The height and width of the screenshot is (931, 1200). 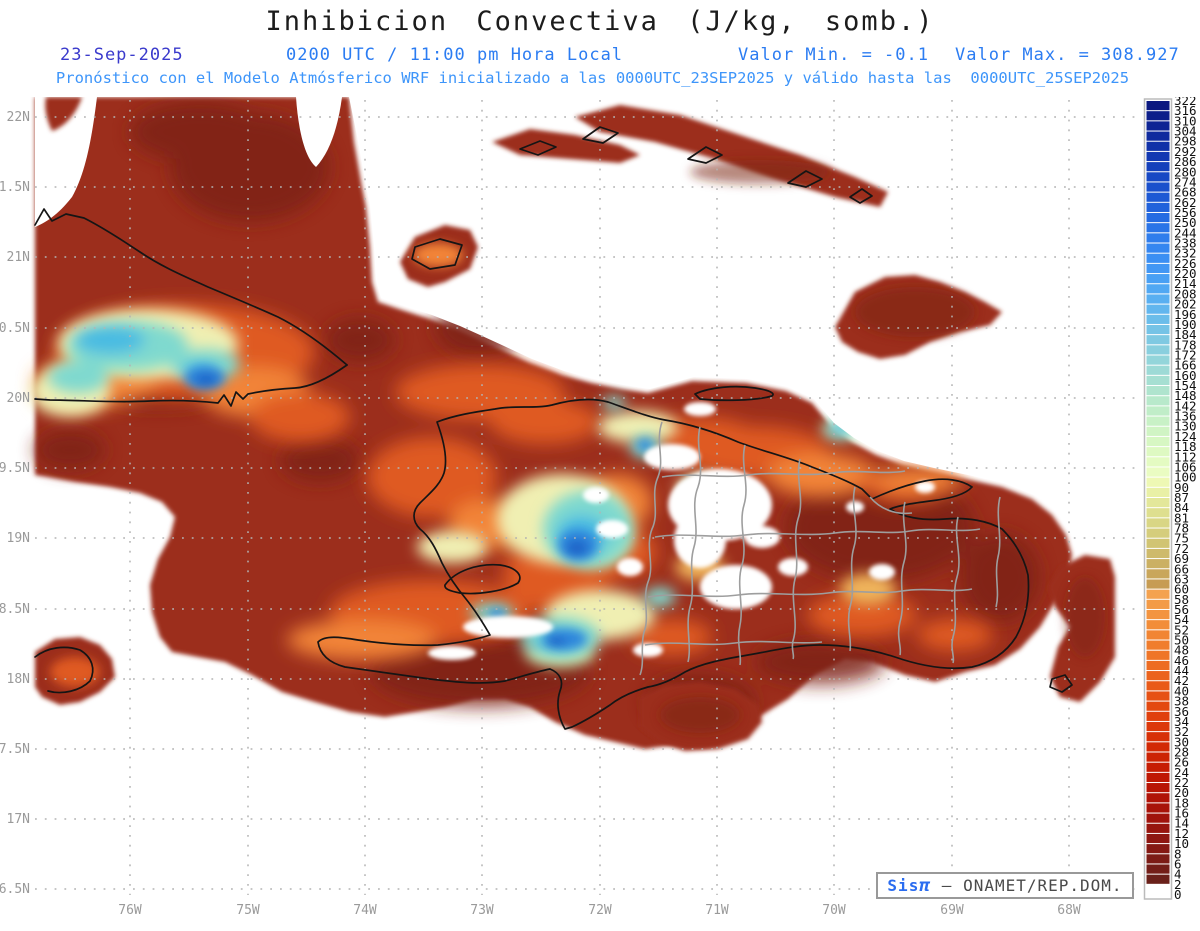 What do you see at coordinates (681, 531) in the screenshot?
I see `field-holes-white` at bounding box center [681, 531].